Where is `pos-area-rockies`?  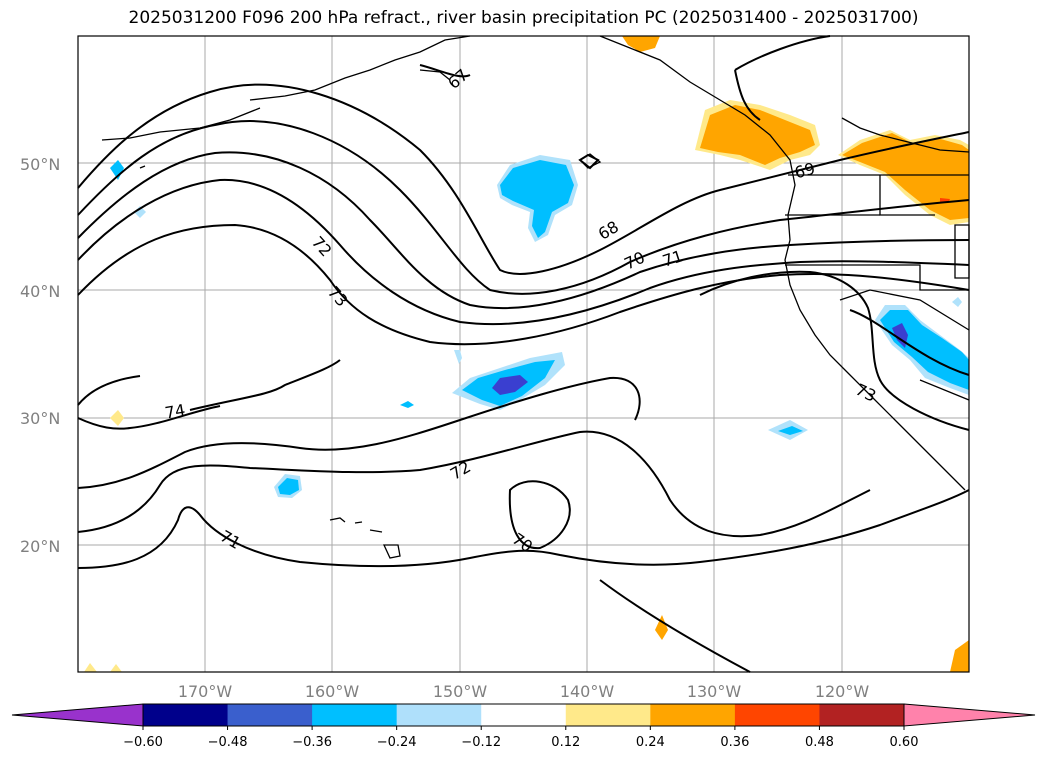
pos-area-rockies is located at coordinates (905, 176).